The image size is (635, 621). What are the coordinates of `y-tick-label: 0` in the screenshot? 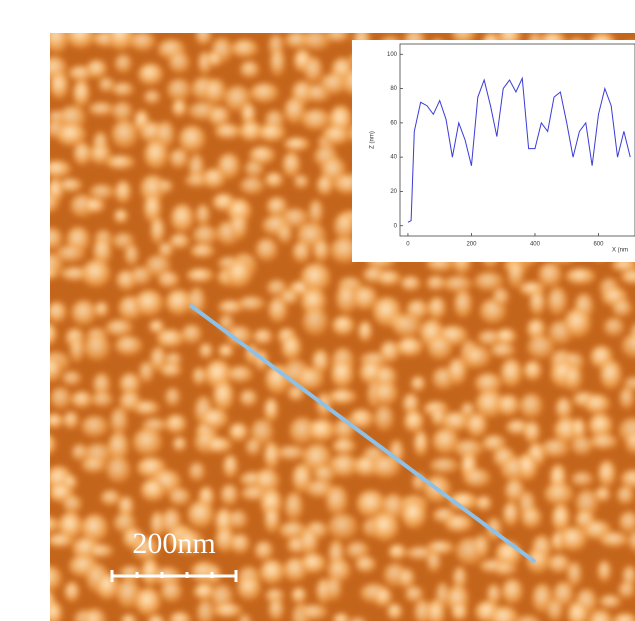 It's located at (396, 226).